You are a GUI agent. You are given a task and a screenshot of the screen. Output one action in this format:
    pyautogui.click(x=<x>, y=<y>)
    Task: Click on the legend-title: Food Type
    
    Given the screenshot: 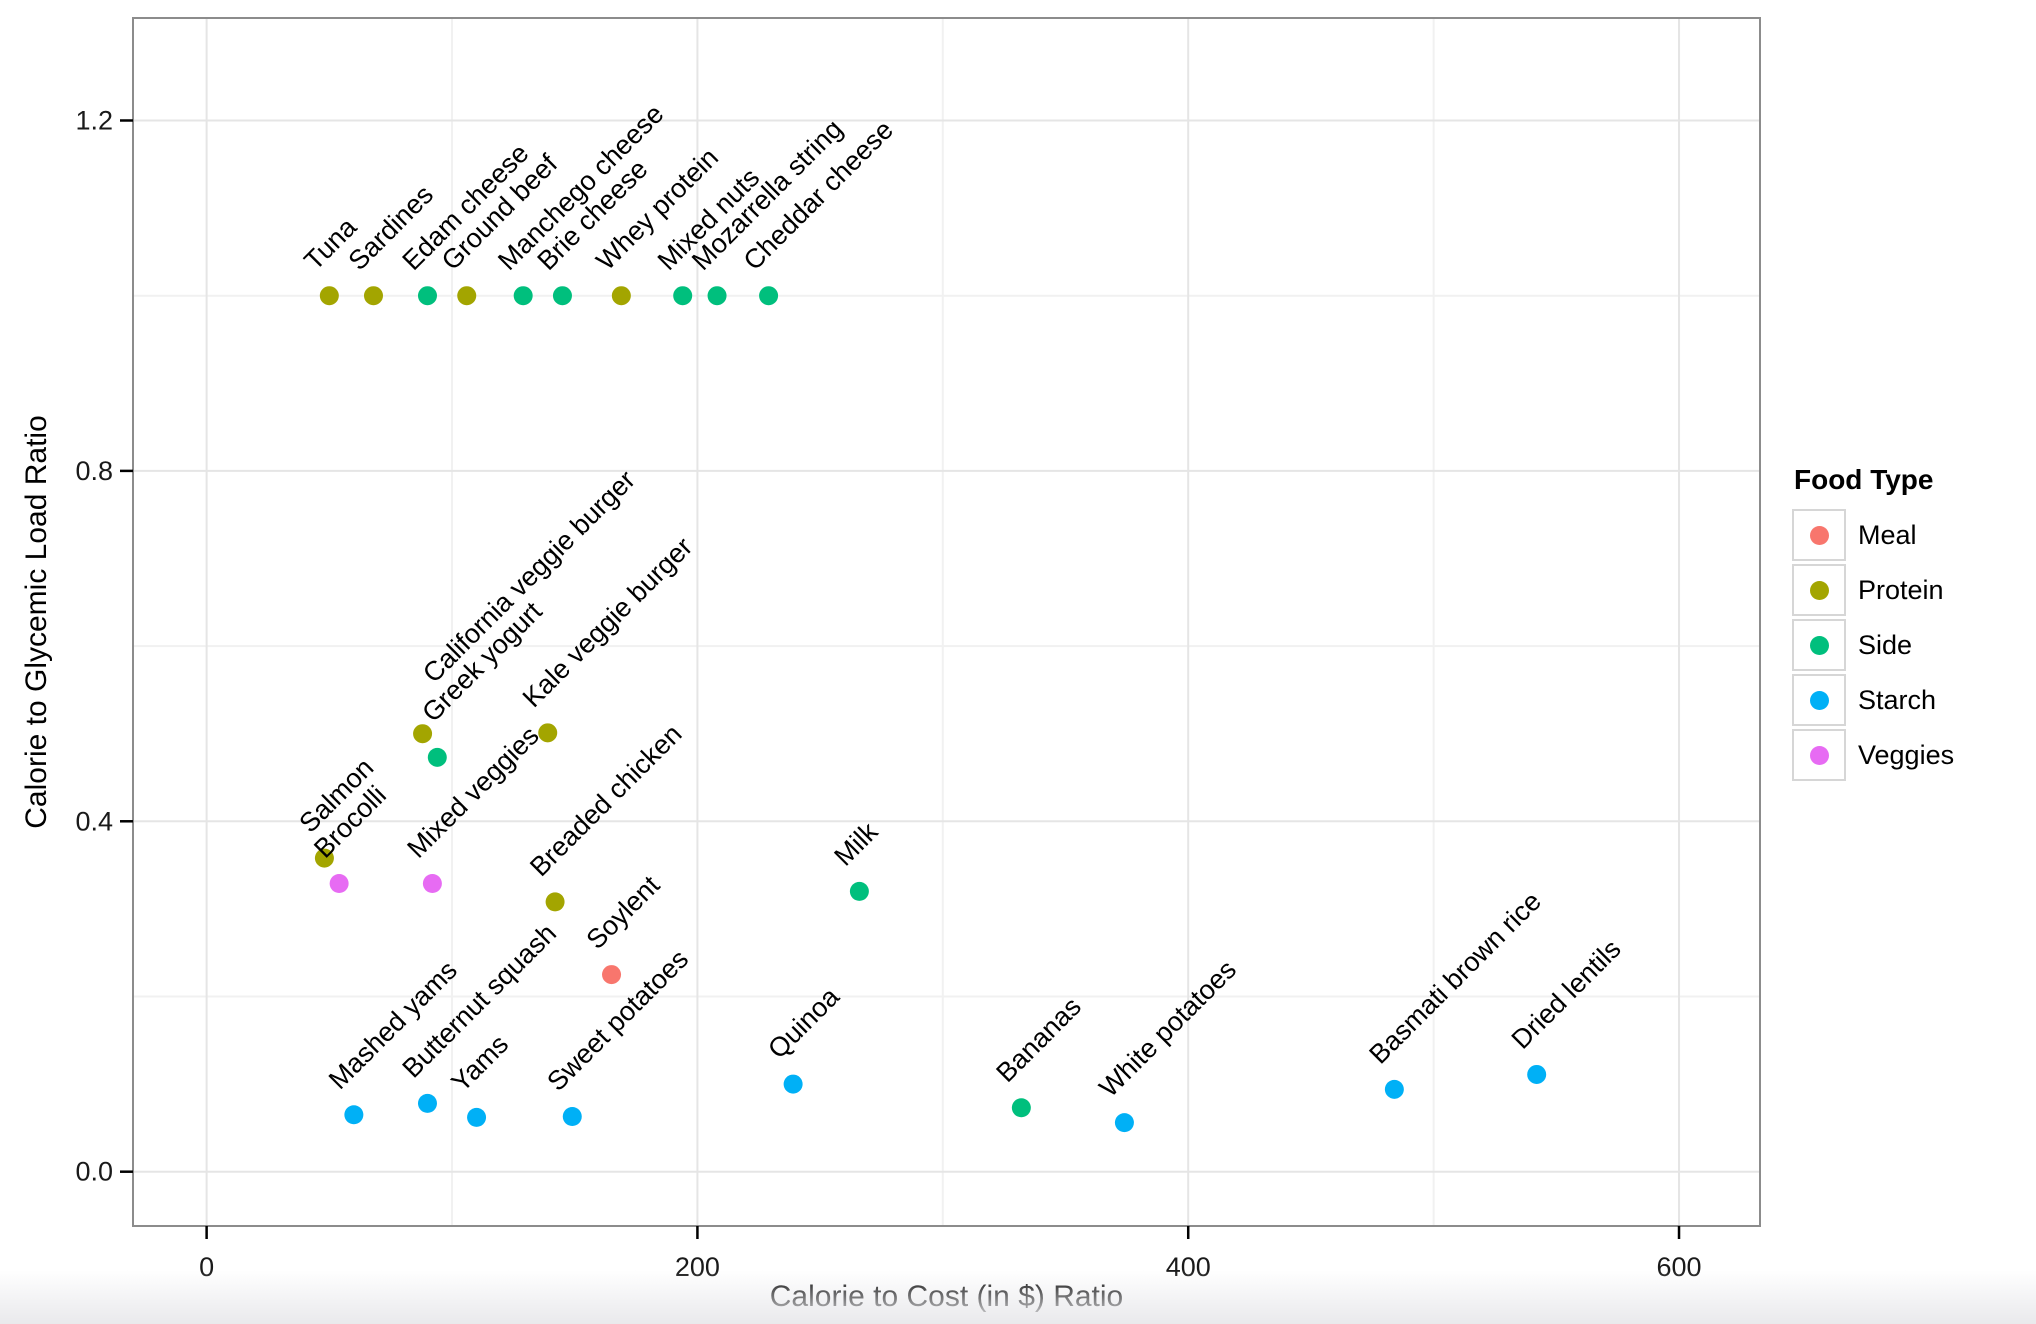 What is the action you would take?
    pyautogui.click(x=1864, y=479)
    